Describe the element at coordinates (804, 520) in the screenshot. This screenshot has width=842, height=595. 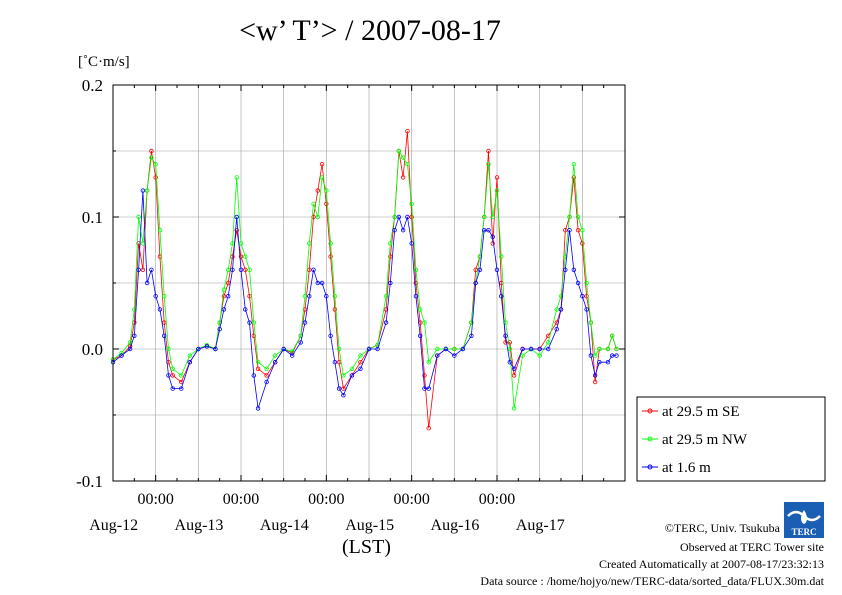
I see `terc-logo: TERC` at that location.